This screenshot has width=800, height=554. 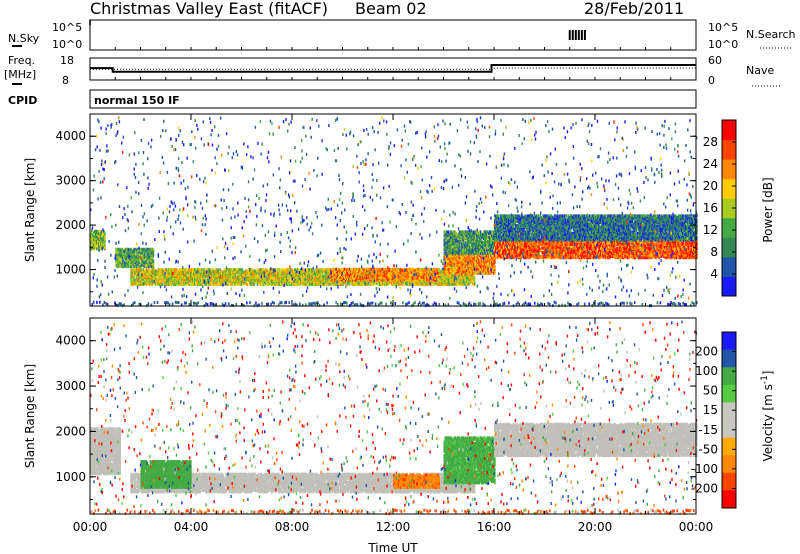 I want to click on nave-tick-low: 0, so click(x=711, y=80).